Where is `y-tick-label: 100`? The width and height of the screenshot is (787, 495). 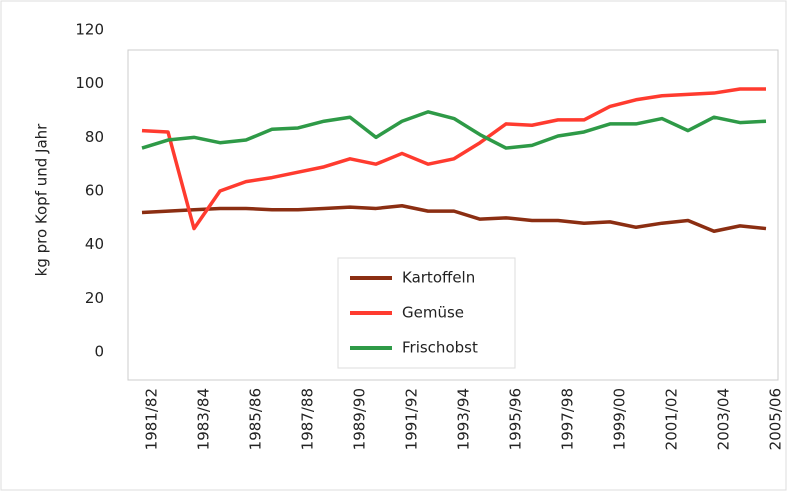
y-tick-label: 100 is located at coordinates (89, 83).